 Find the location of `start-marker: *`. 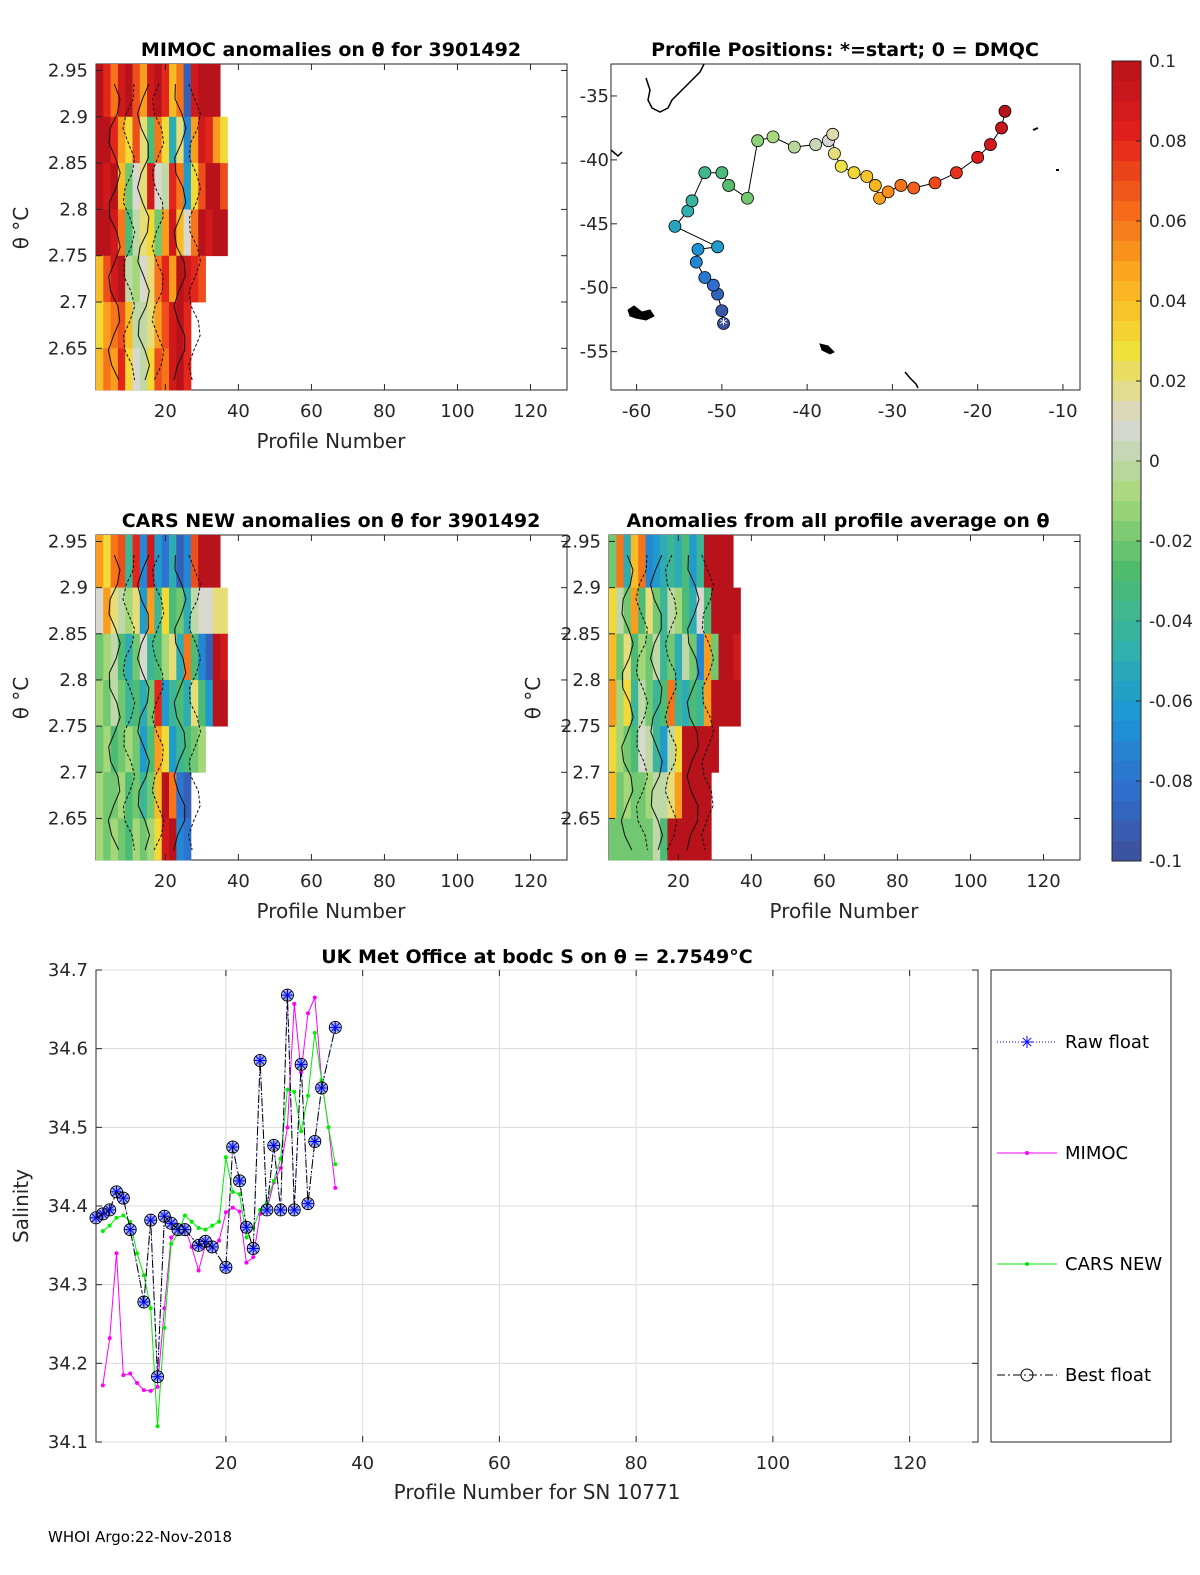

start-marker: * is located at coordinates (724, 324).